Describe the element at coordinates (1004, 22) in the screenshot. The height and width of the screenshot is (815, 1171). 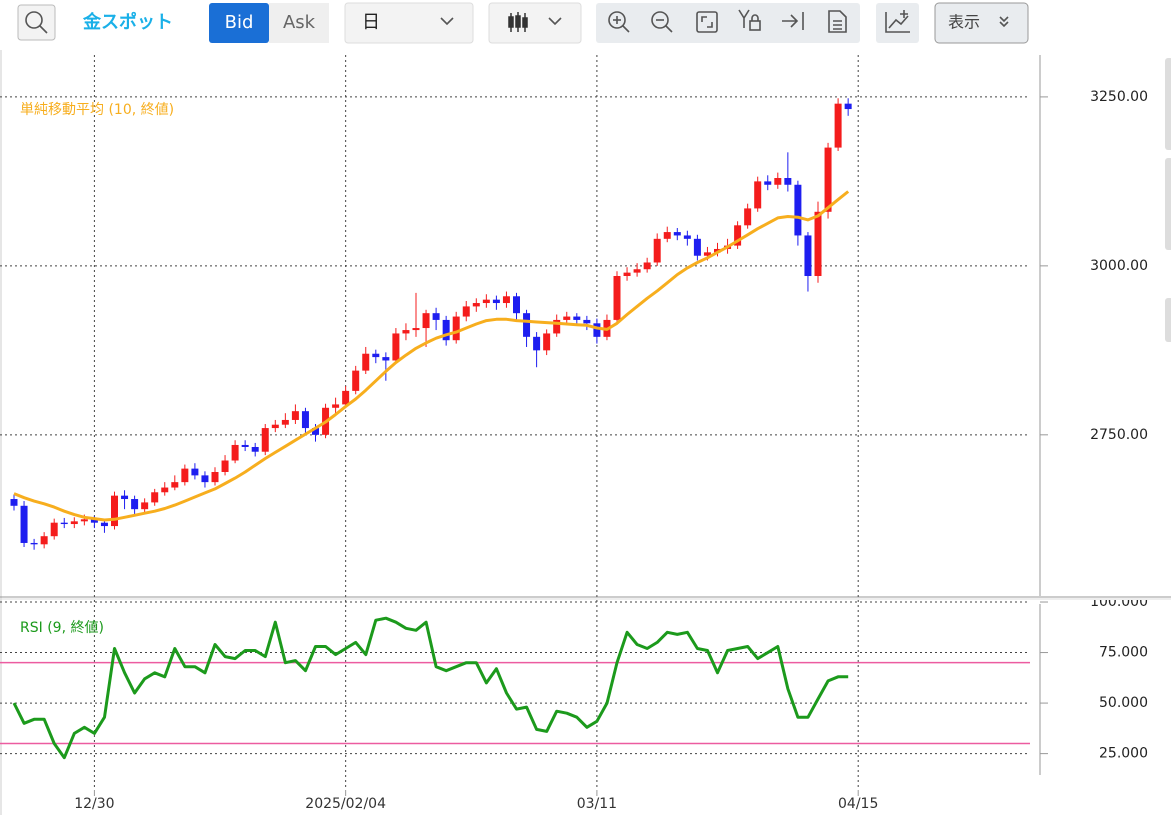
I see `expand-icon` at that location.